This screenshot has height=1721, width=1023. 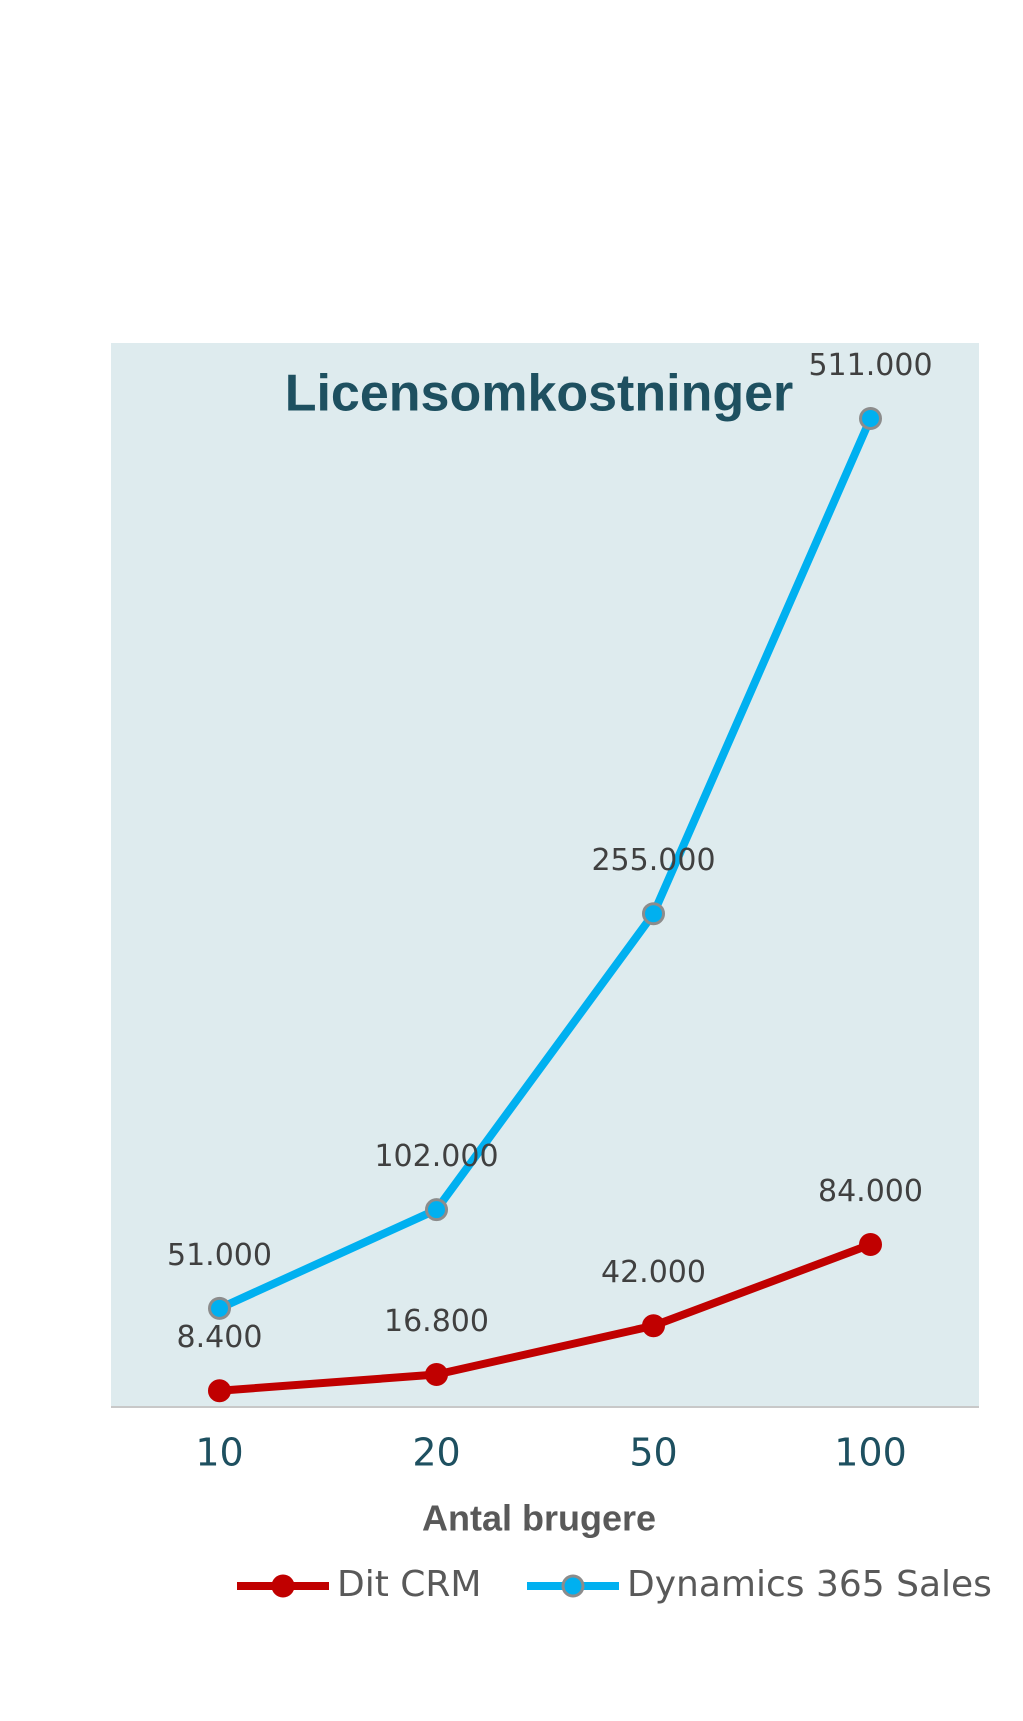 I want to click on x-axis-title: Antal brugere, so click(x=539, y=1518).